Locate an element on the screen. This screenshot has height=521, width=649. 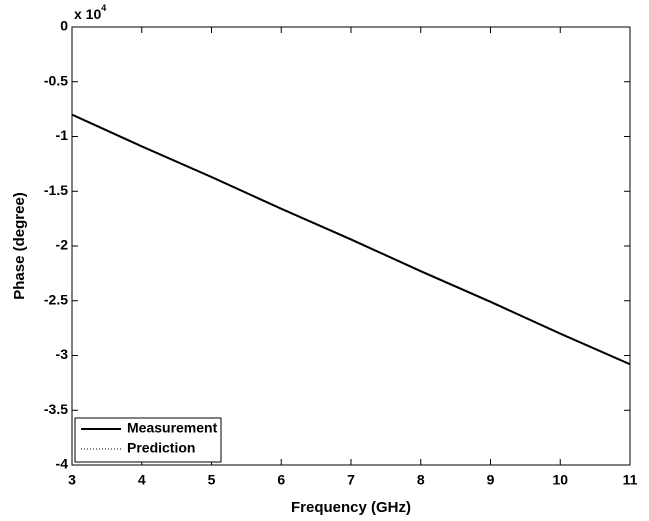
y-multiplier: x 104 is located at coordinates (90, 12).